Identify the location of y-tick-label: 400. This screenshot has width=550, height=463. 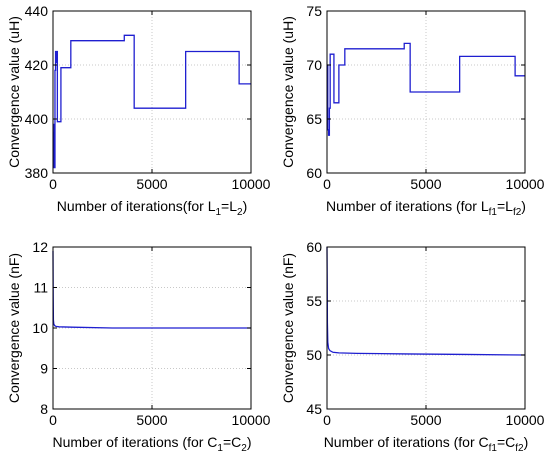
(37, 119).